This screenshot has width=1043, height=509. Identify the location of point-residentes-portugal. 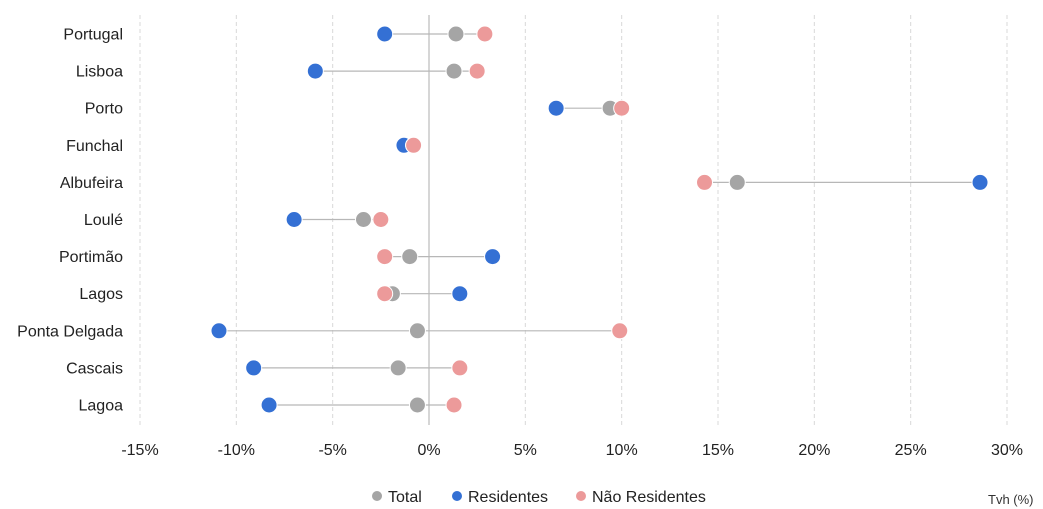
(385, 34).